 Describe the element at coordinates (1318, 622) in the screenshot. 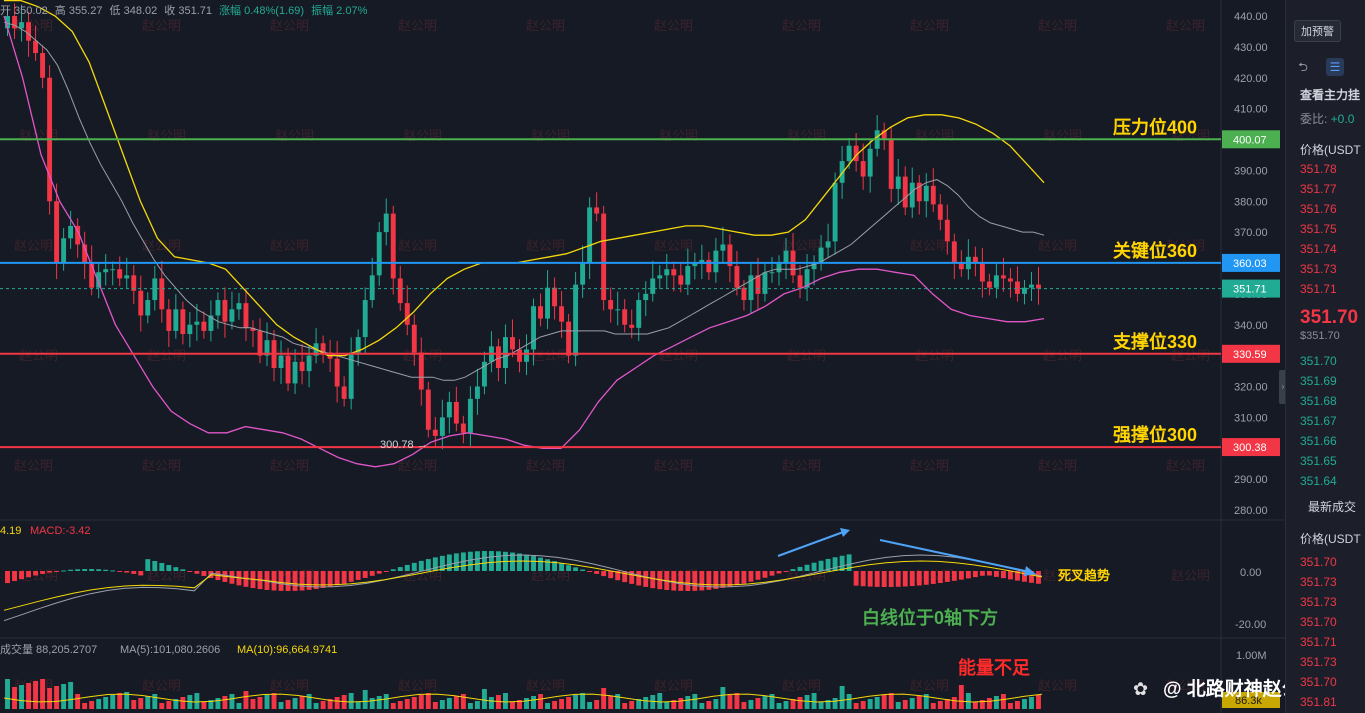

I see `trade-row: 351.70` at that location.